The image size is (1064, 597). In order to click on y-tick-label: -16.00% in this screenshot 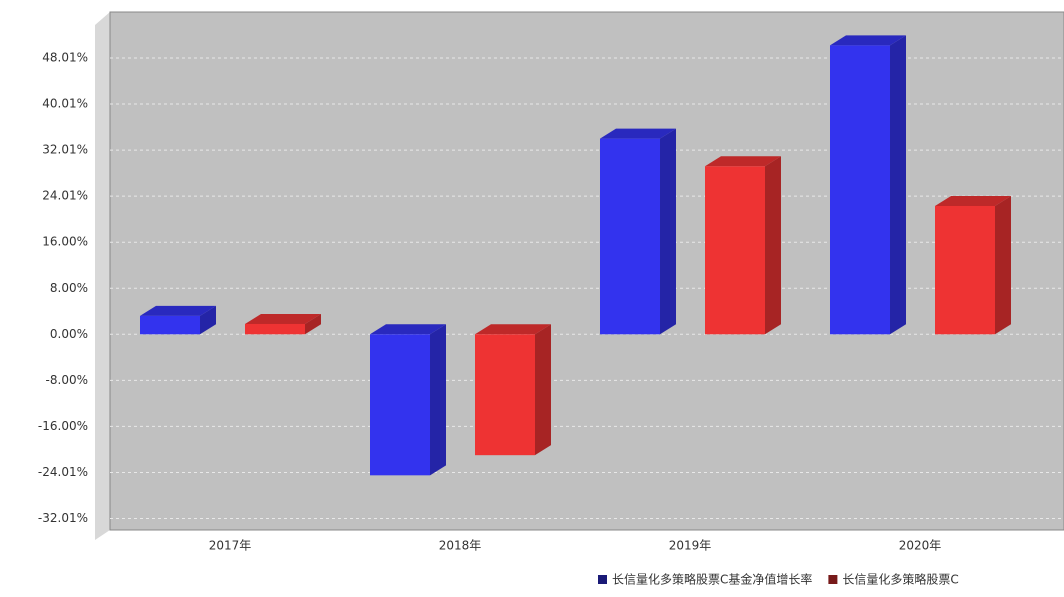, I will do `click(63, 426)`.